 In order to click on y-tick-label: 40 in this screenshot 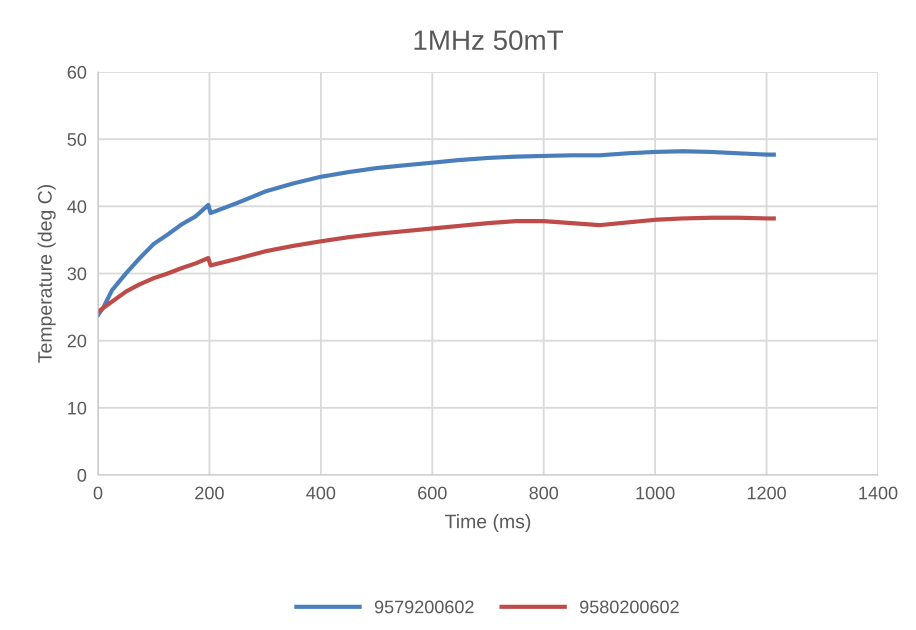, I will do `click(76, 207)`.